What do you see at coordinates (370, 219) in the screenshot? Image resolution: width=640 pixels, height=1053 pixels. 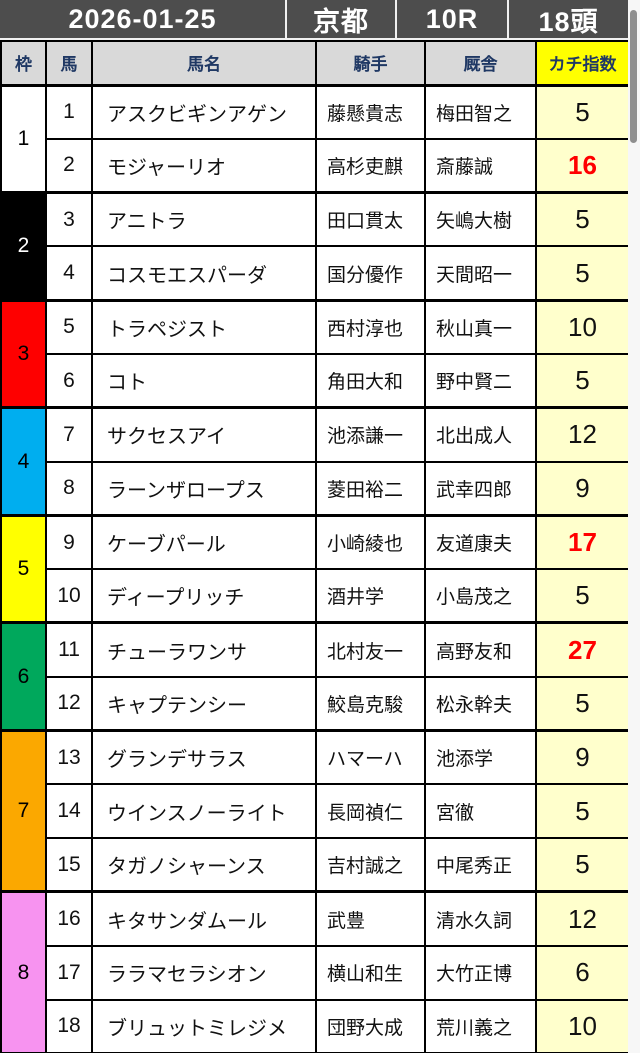 I see `jockey-cell: 田口貫太` at bounding box center [370, 219].